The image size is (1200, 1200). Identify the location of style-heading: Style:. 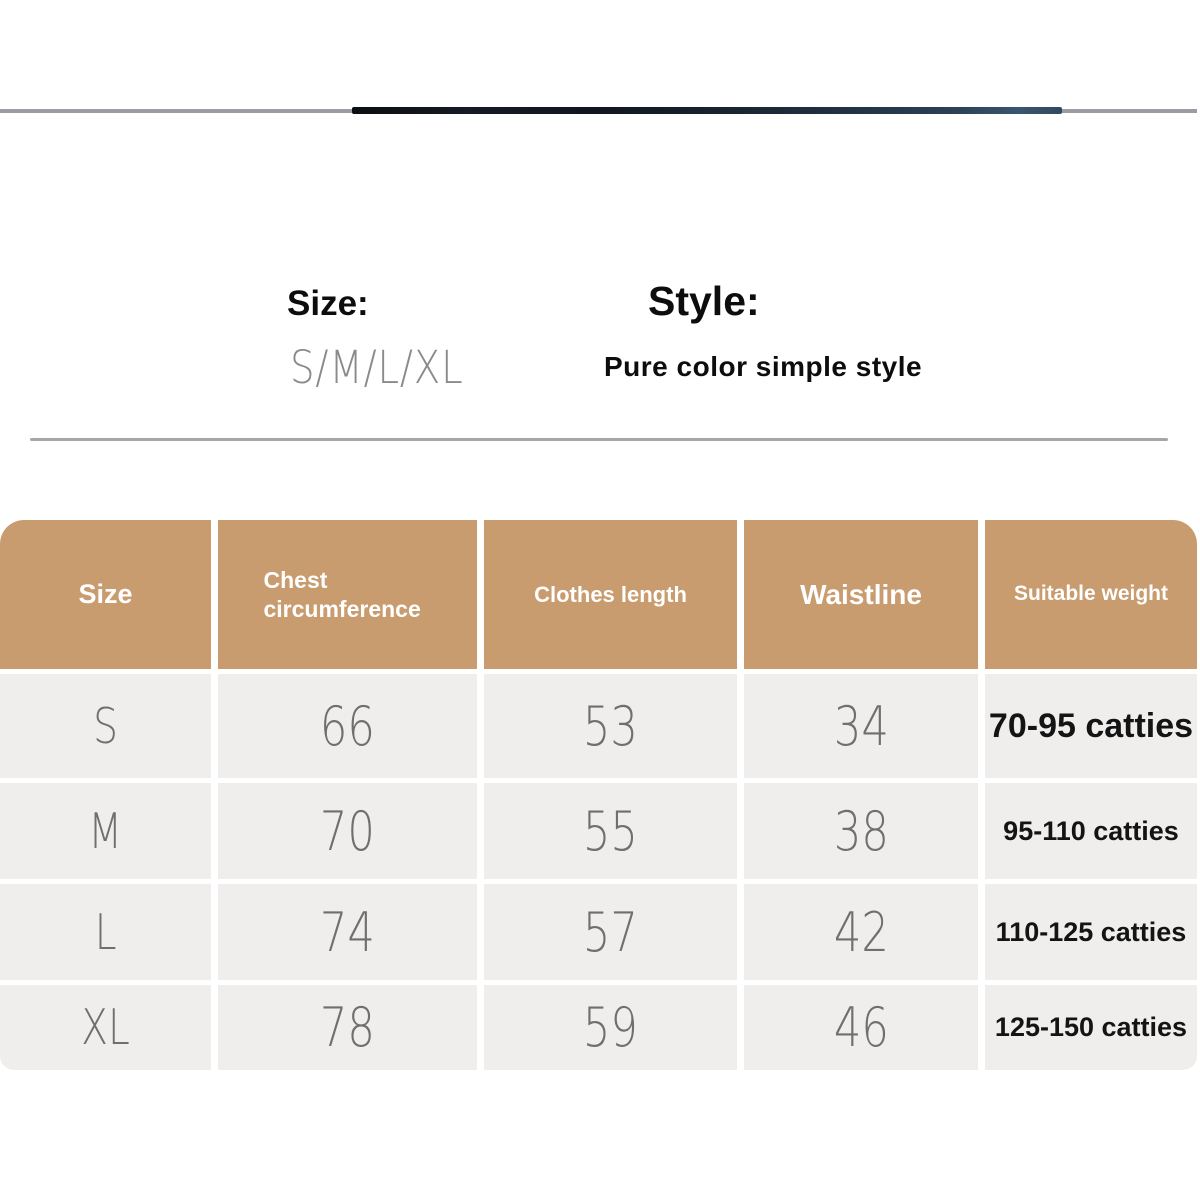
(704, 301).